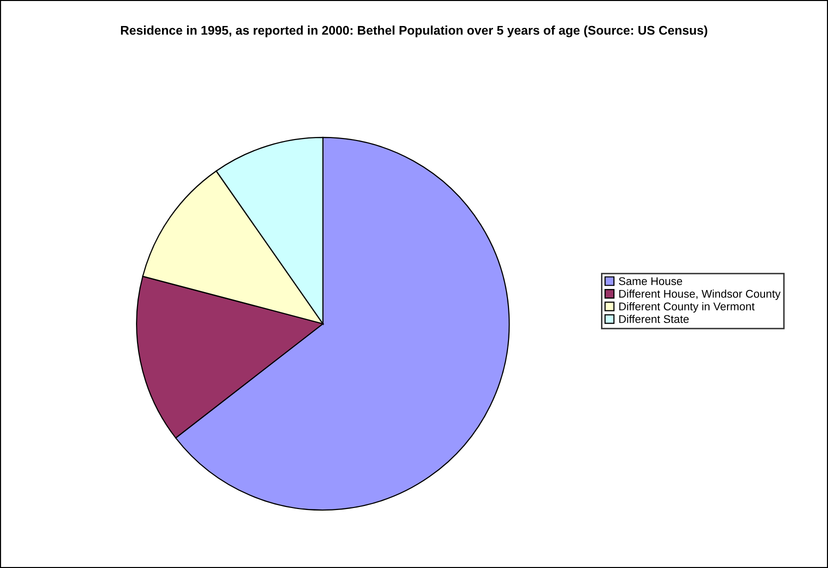 Image resolution: width=828 pixels, height=568 pixels. What do you see at coordinates (654, 319) in the screenshot?
I see `legend-label: Different State` at bounding box center [654, 319].